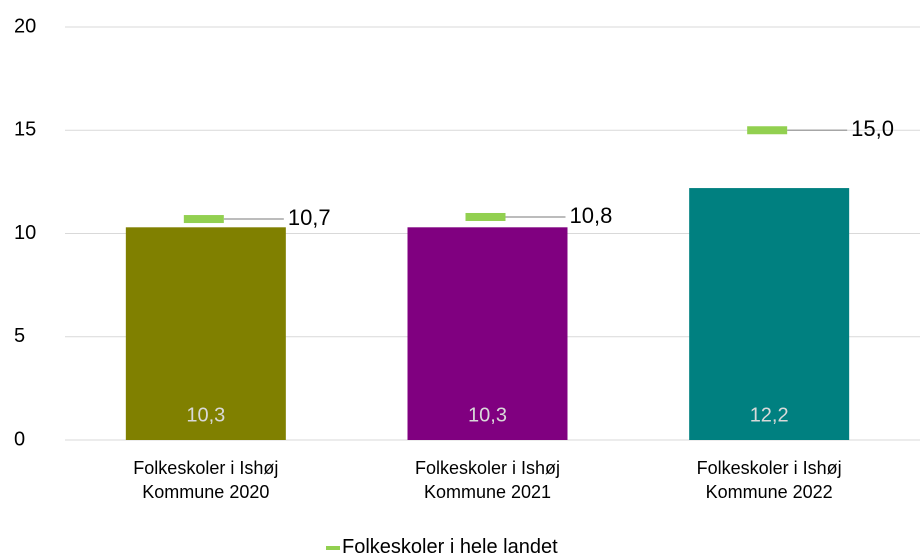  What do you see at coordinates (206, 480) in the screenshot?
I see `x-tick-label: Folkeskoler i Ishøj Kommune 2020` at bounding box center [206, 480].